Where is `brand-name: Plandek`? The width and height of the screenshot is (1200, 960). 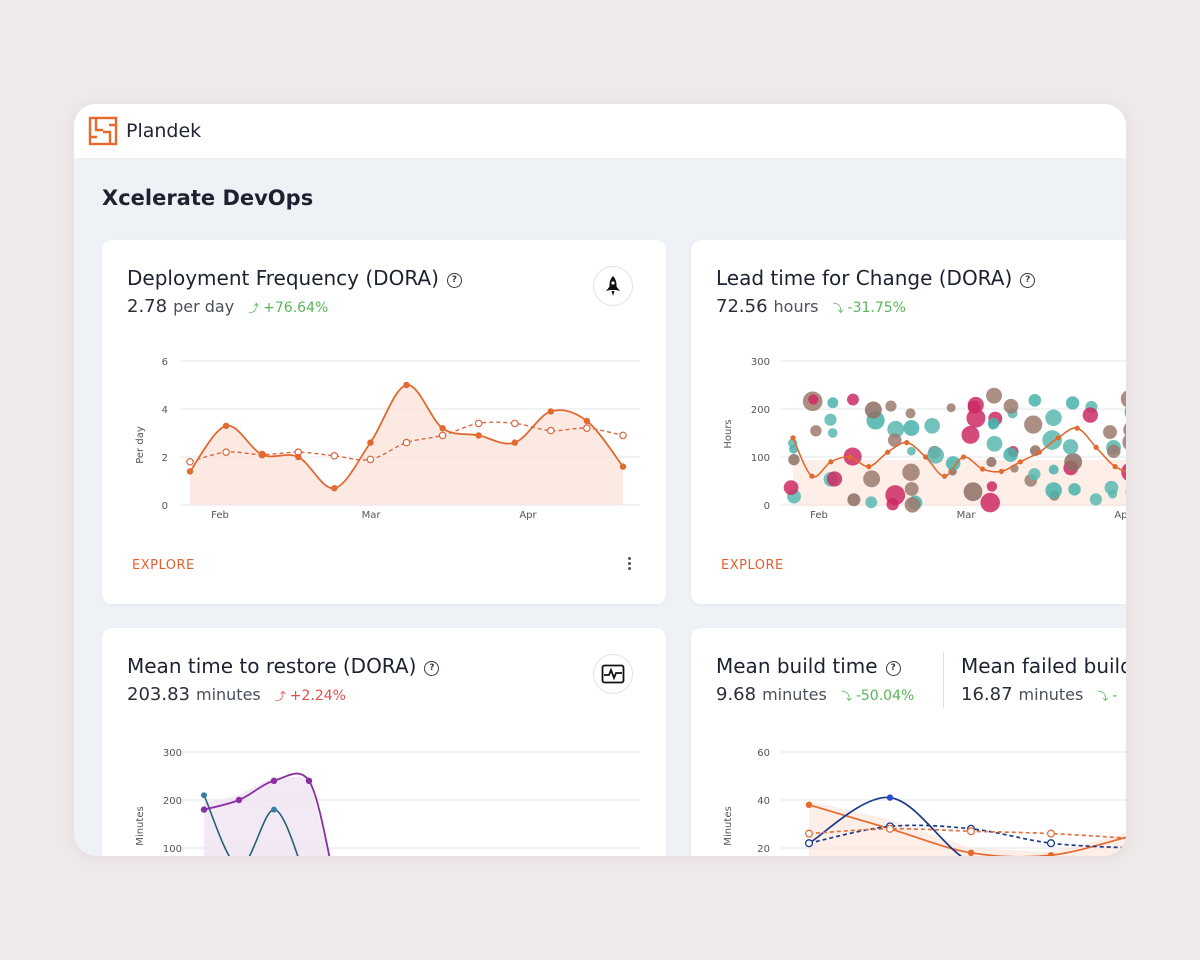
brand-name: Plandek is located at coordinates (164, 131).